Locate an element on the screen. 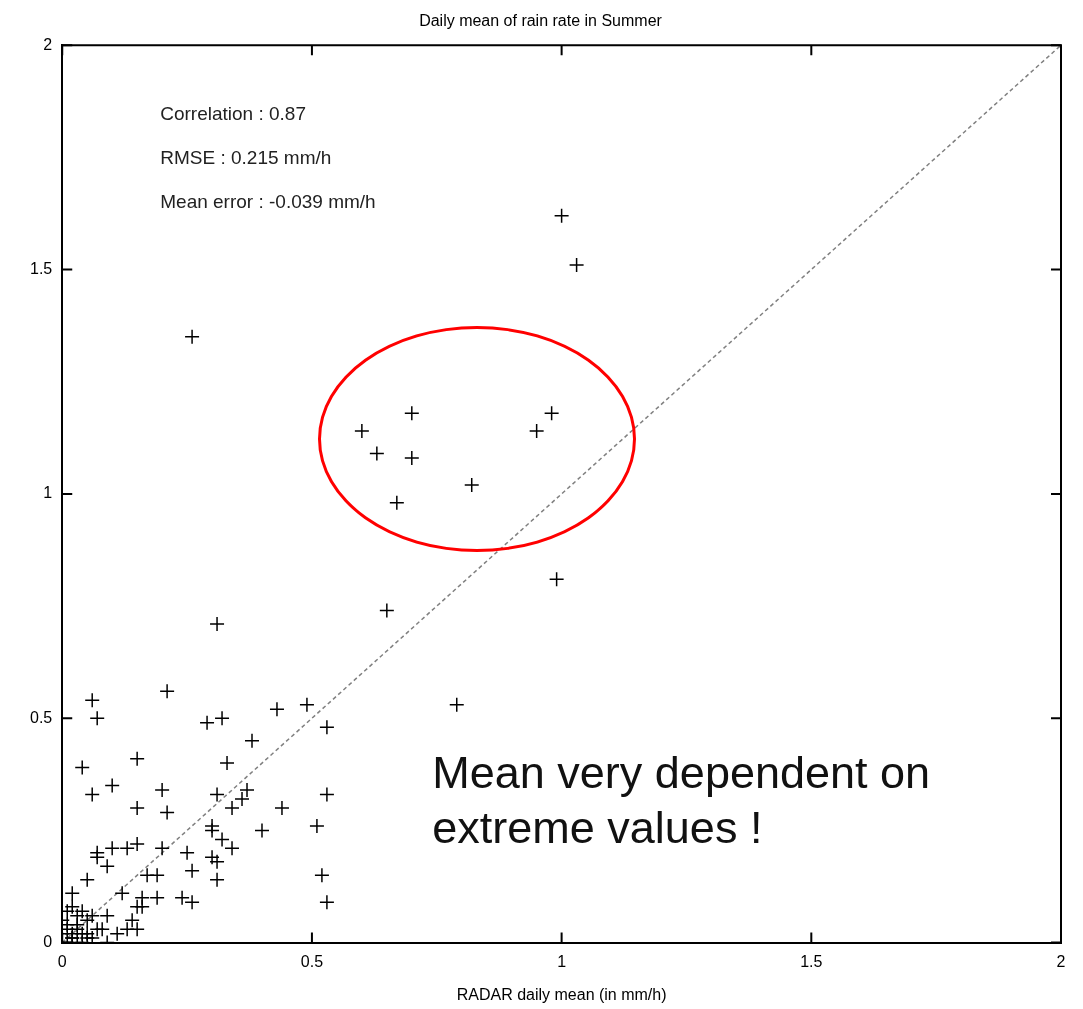  x-axis-title: RADAR daily mean (in mm/h) is located at coordinates (561, 994).